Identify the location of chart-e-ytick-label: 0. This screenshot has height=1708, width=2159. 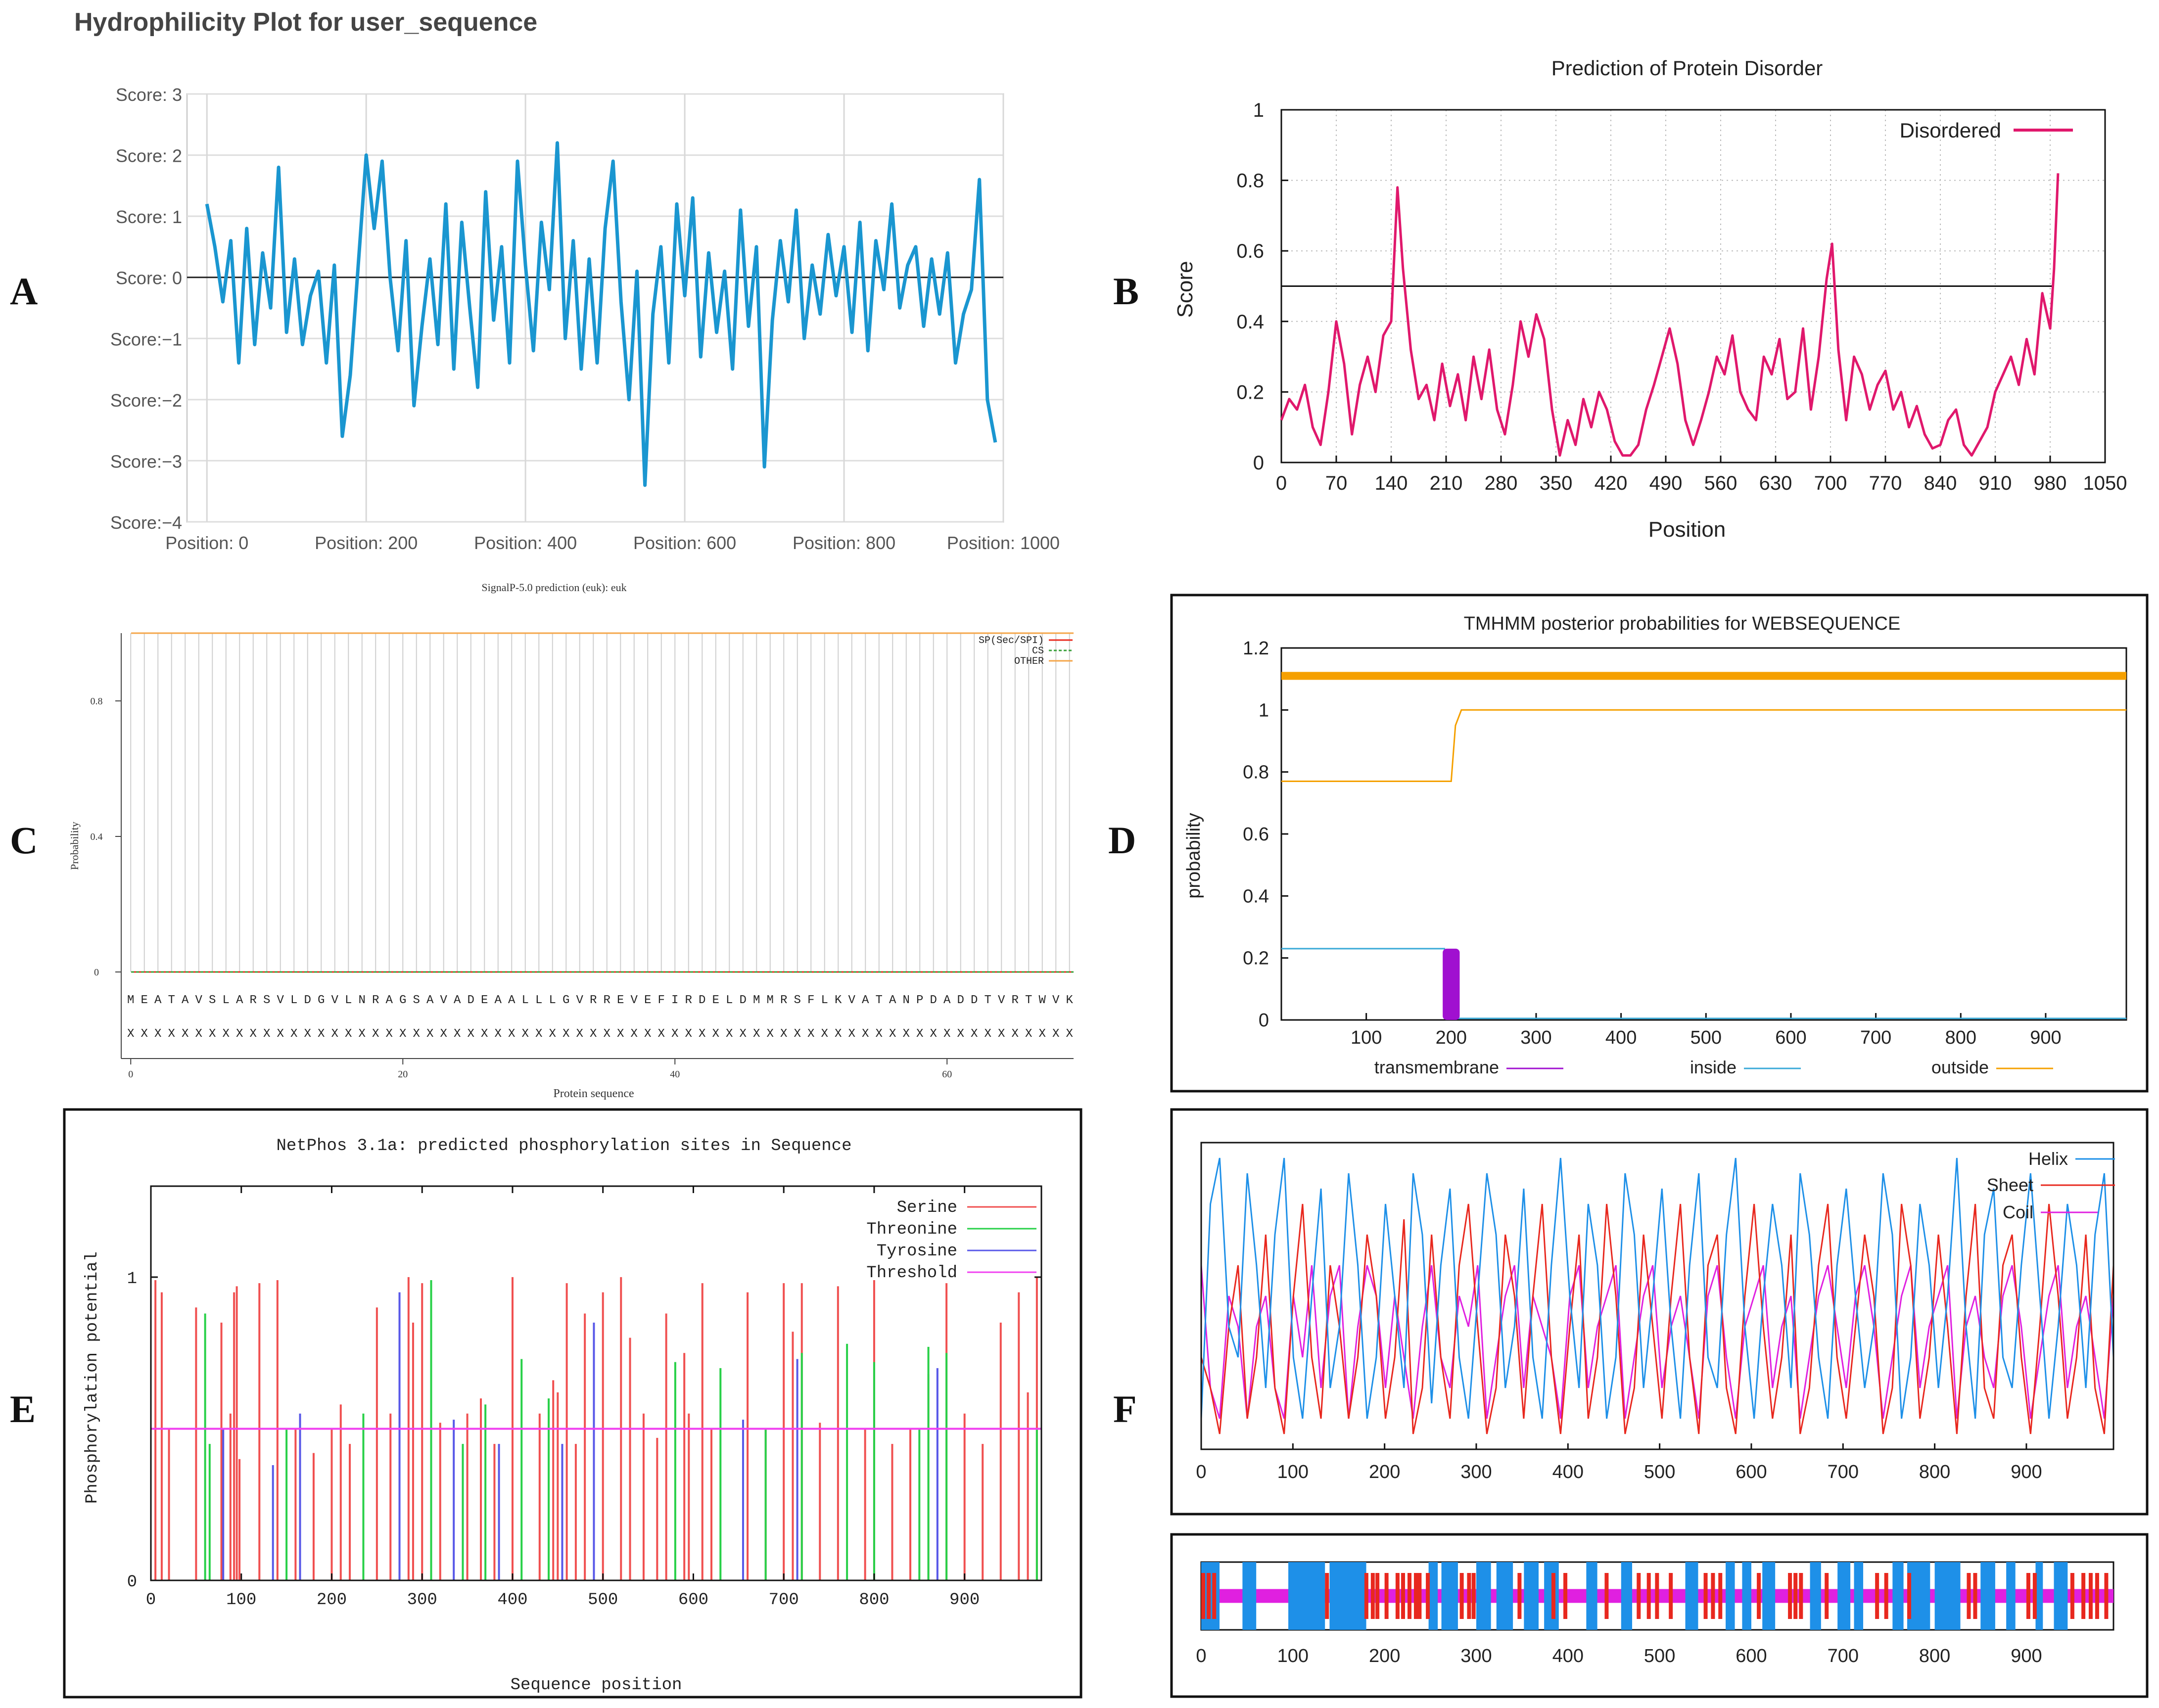
(132, 1582).